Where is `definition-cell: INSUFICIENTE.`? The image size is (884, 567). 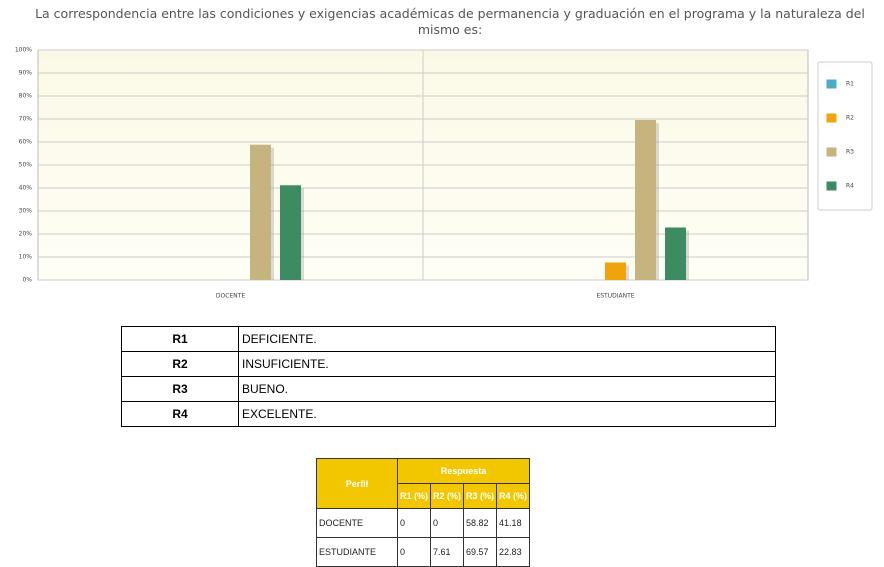
definition-cell: INSUFICIENTE. is located at coordinates (507, 364).